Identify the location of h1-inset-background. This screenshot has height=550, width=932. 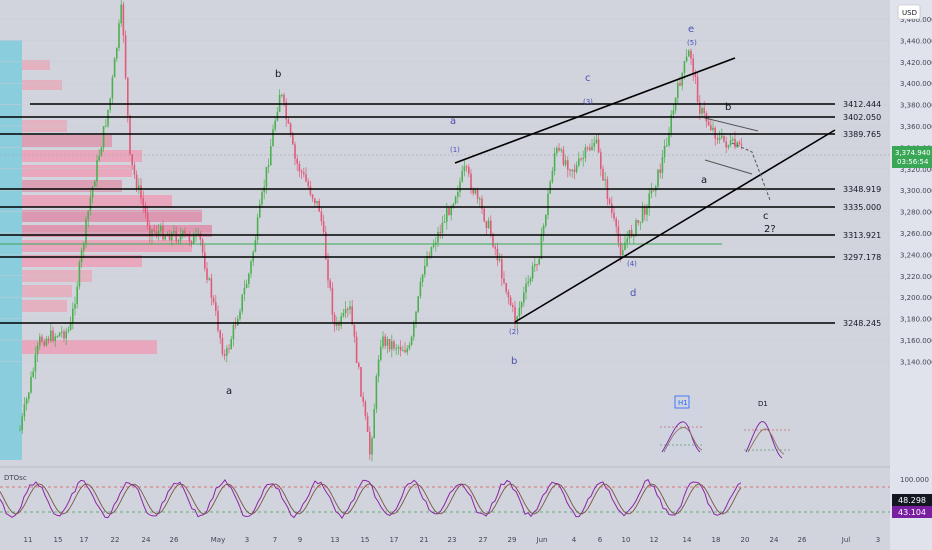
(682, 430).